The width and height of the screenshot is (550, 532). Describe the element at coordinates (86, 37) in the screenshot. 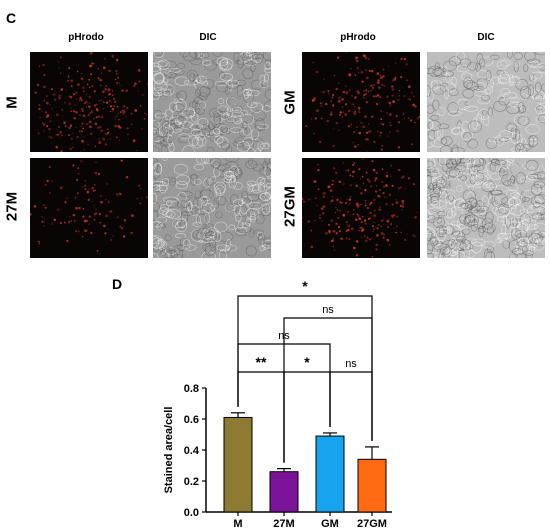

I see `column-label-phrodo-left: pHrodo` at that location.